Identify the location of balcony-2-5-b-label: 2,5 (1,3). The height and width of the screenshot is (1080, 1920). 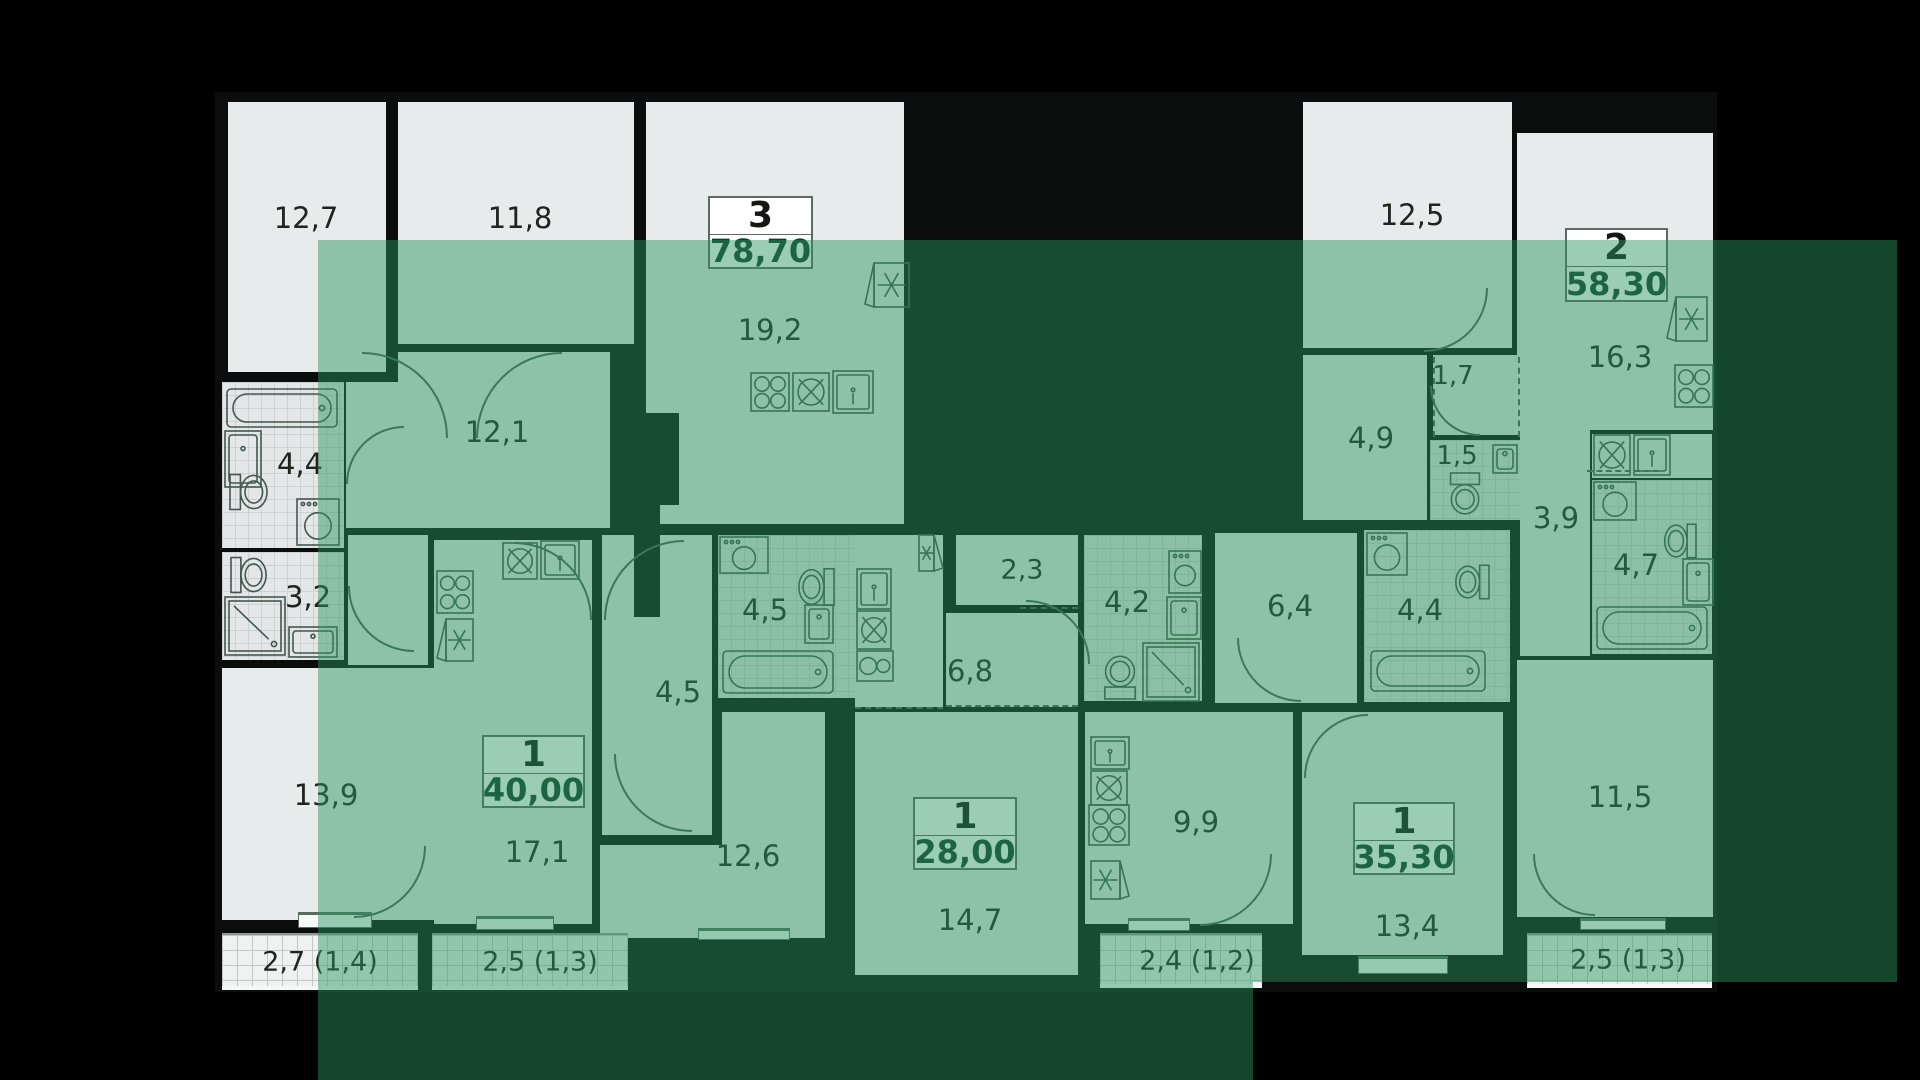
(1628, 960).